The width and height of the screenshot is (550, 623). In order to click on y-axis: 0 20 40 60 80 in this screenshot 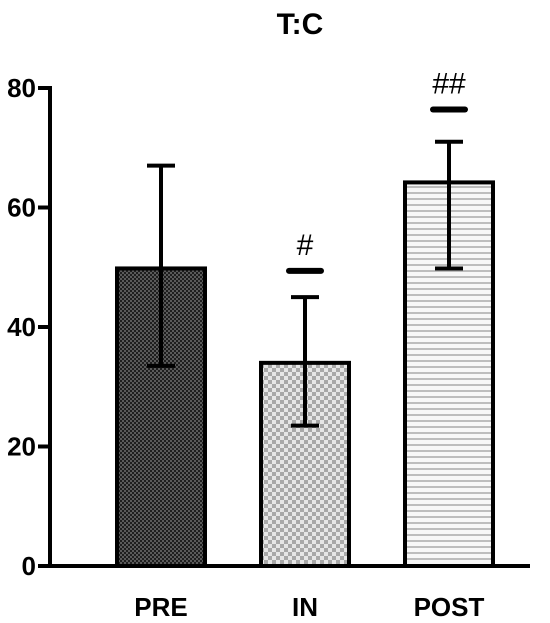, I will do `click(29, 327)`.